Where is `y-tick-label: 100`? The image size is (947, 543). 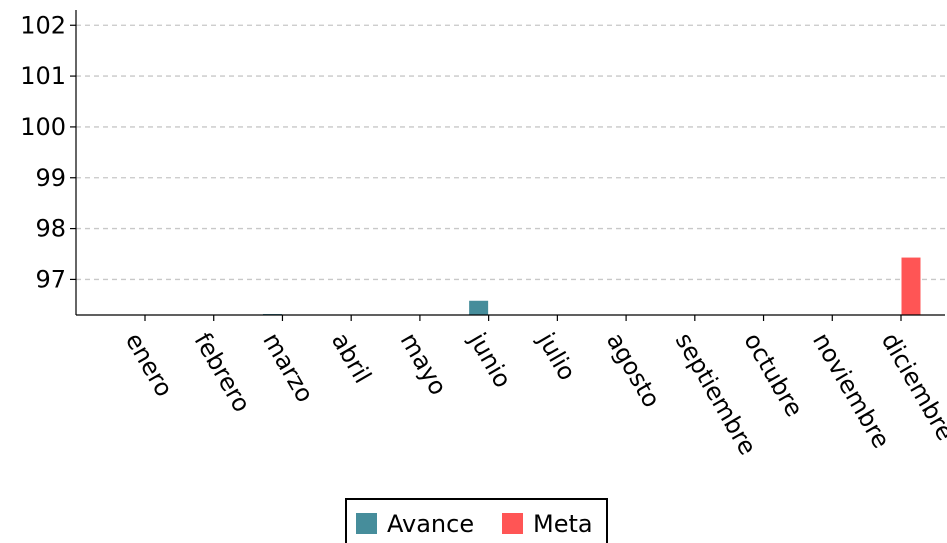 y-tick-label: 100 is located at coordinates (43, 127).